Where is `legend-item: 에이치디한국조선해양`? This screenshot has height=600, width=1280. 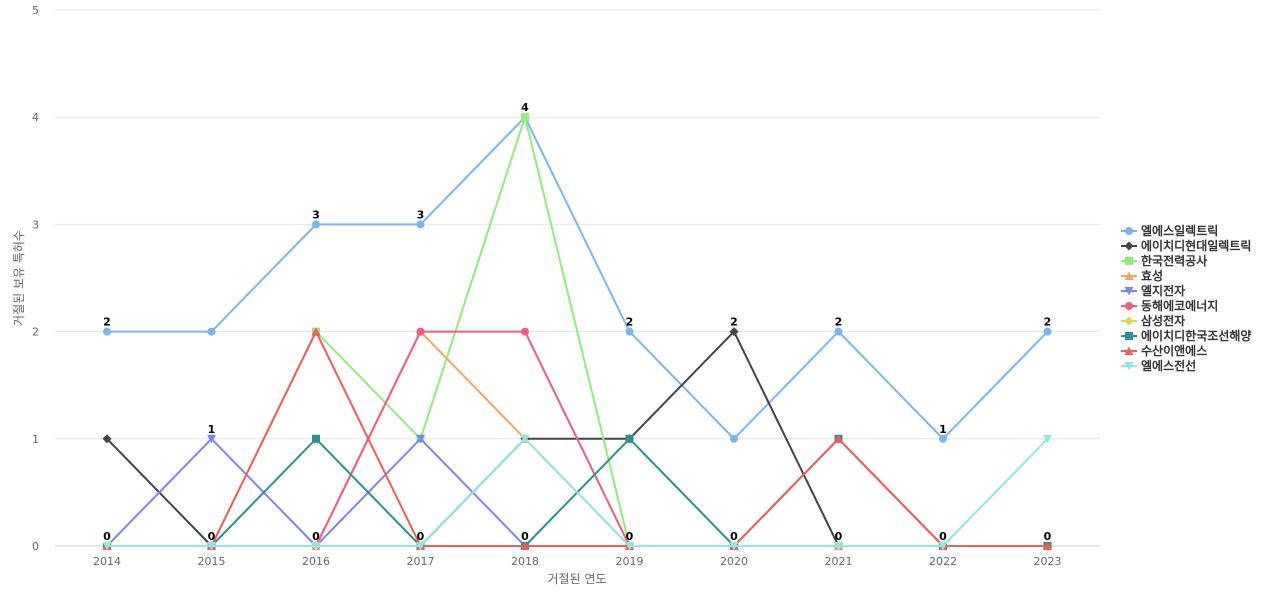 legend-item: 에이치디한국조선해양 is located at coordinates (1186, 335).